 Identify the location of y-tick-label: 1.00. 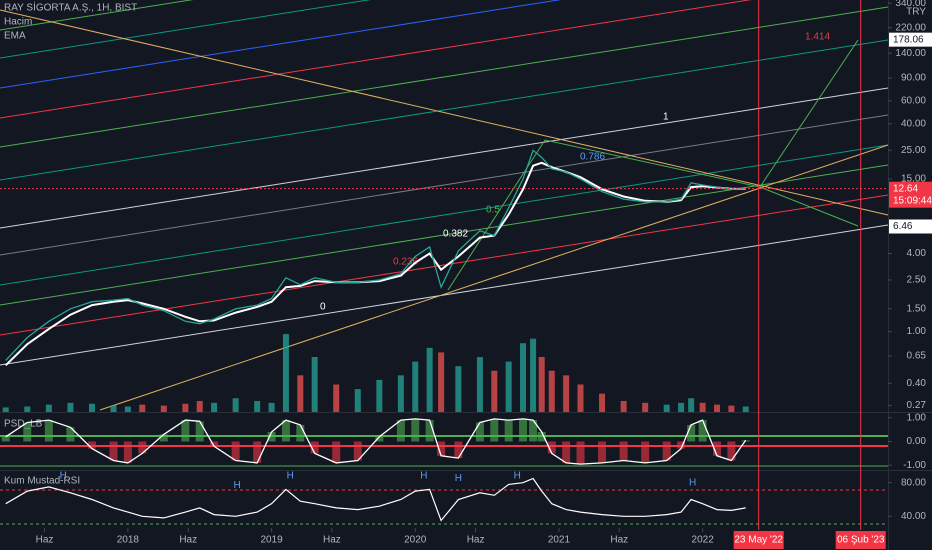
(917, 417).